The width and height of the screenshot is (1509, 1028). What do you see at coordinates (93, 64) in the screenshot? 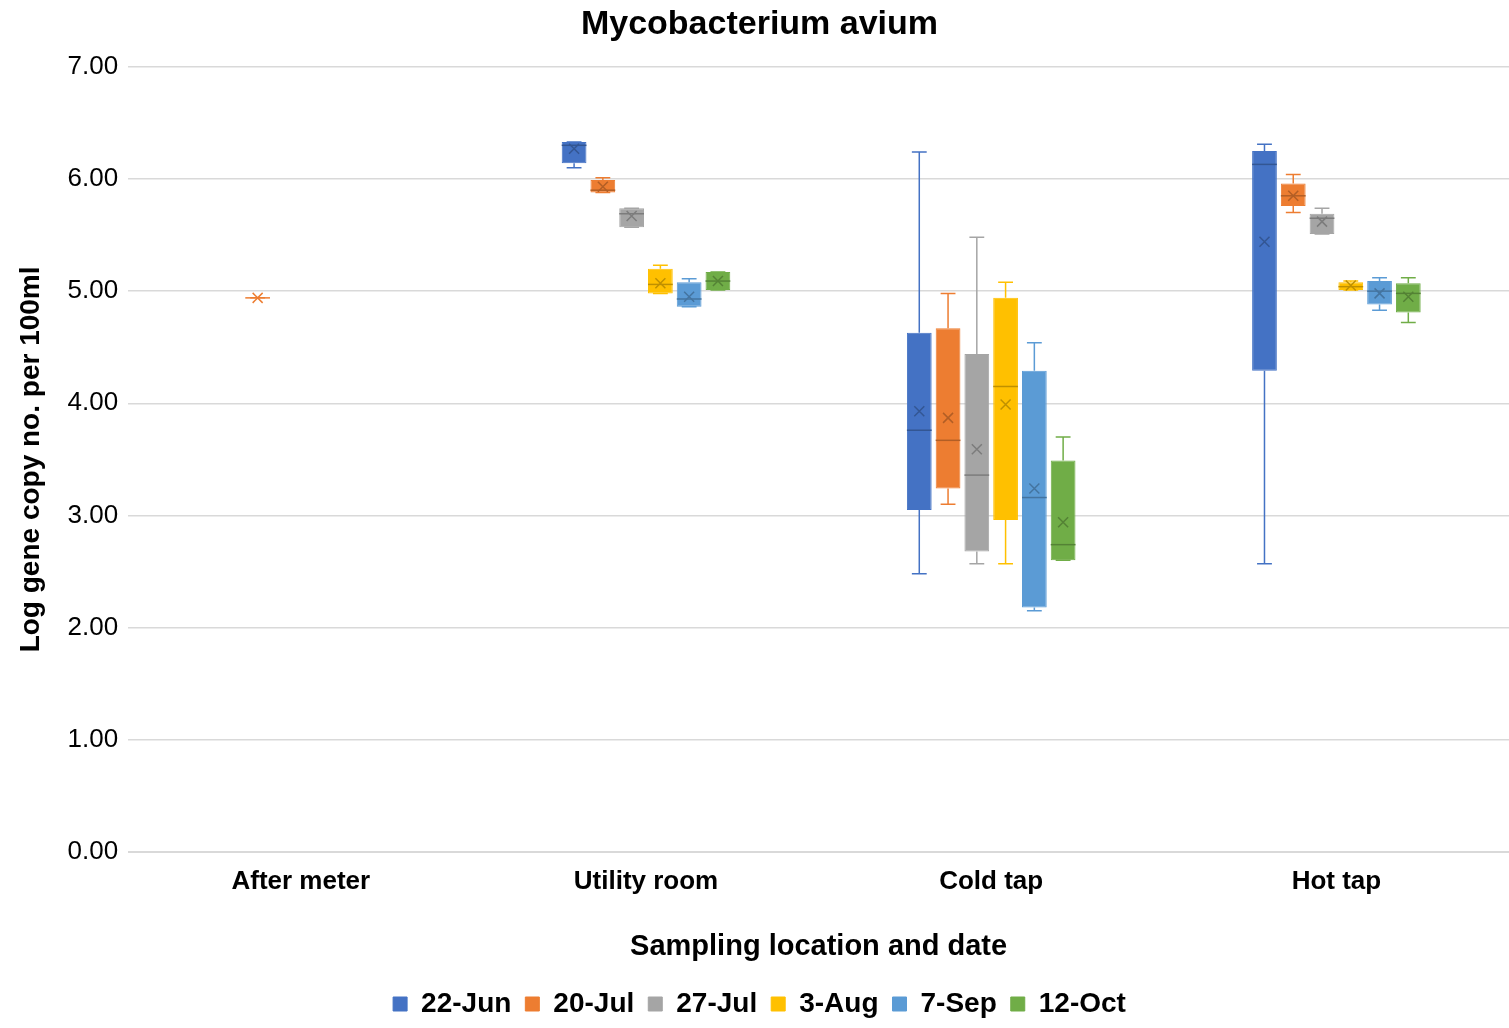
I see `y-tick-label: 7.00` at bounding box center [93, 64].